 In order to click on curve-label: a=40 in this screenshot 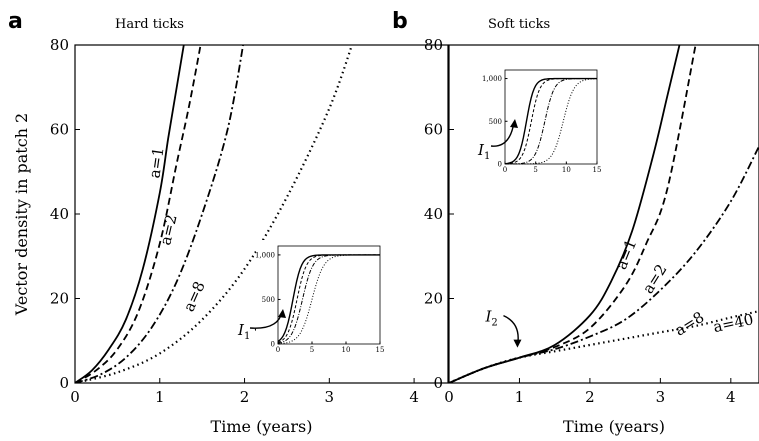, I will do `click(733, 323)`.